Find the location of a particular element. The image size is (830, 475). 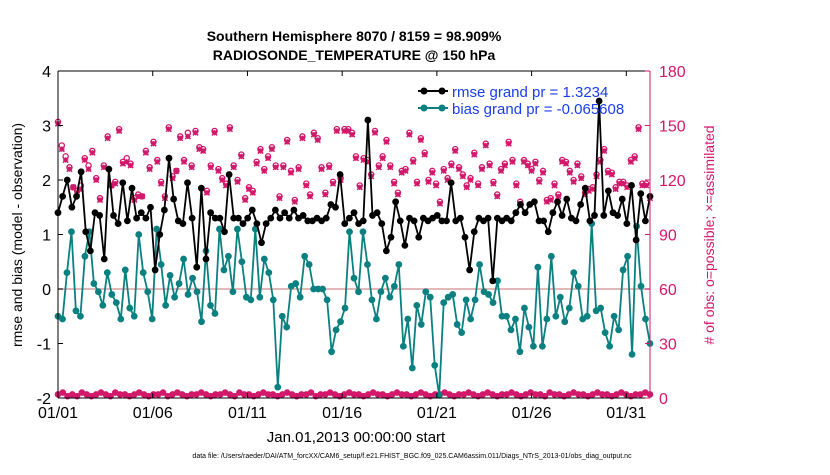

x-tick-label: 01/06 is located at coordinates (153, 413).